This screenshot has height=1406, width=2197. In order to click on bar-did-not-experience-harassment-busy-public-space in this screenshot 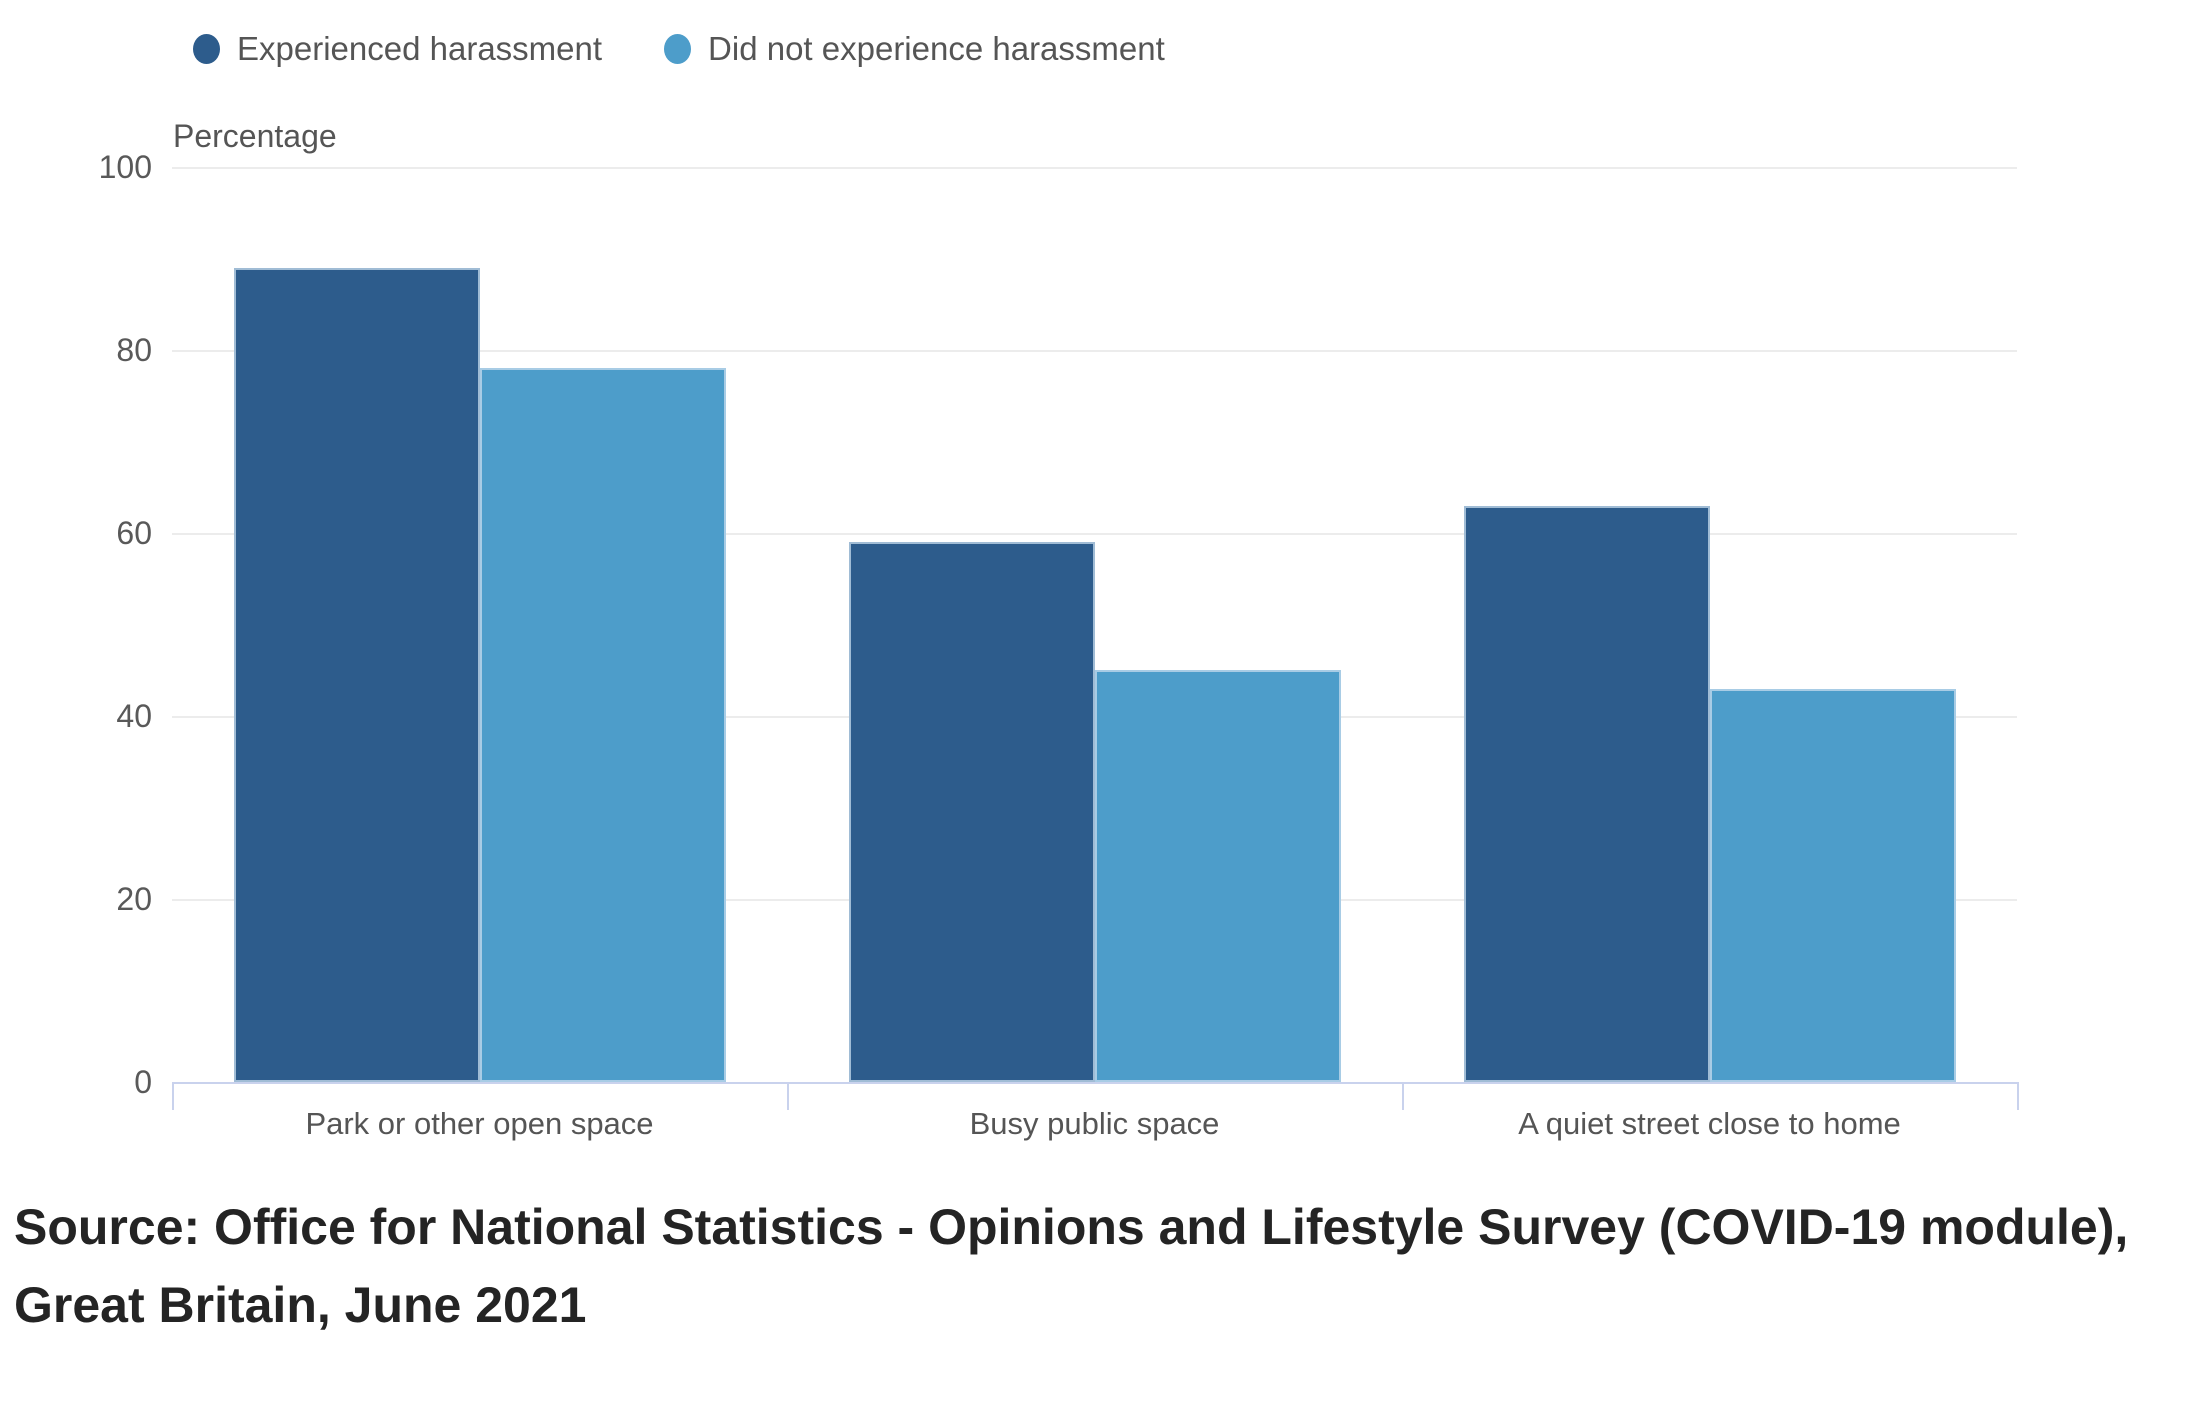, I will do `click(1218, 876)`.